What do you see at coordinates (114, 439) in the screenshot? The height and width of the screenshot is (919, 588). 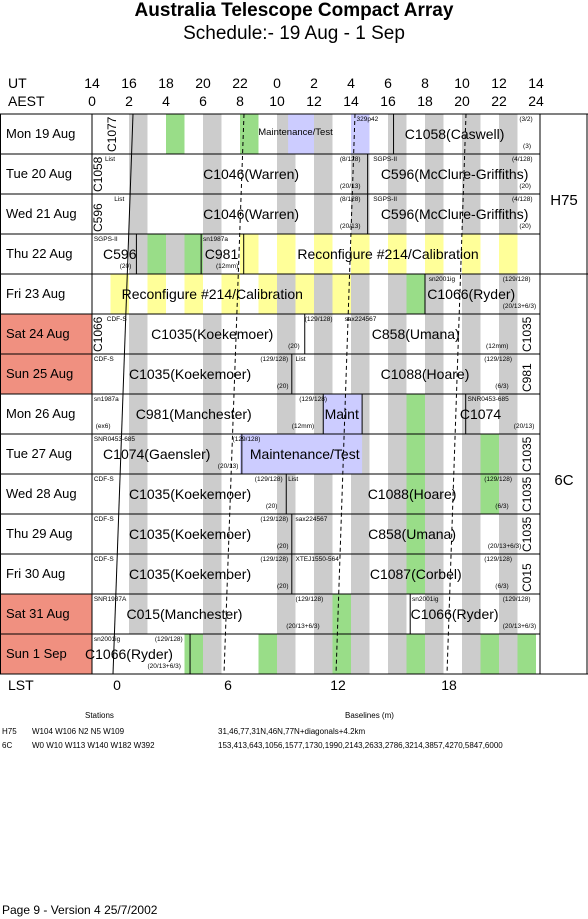 I see `project-annotation: SNR0453-685` at bounding box center [114, 439].